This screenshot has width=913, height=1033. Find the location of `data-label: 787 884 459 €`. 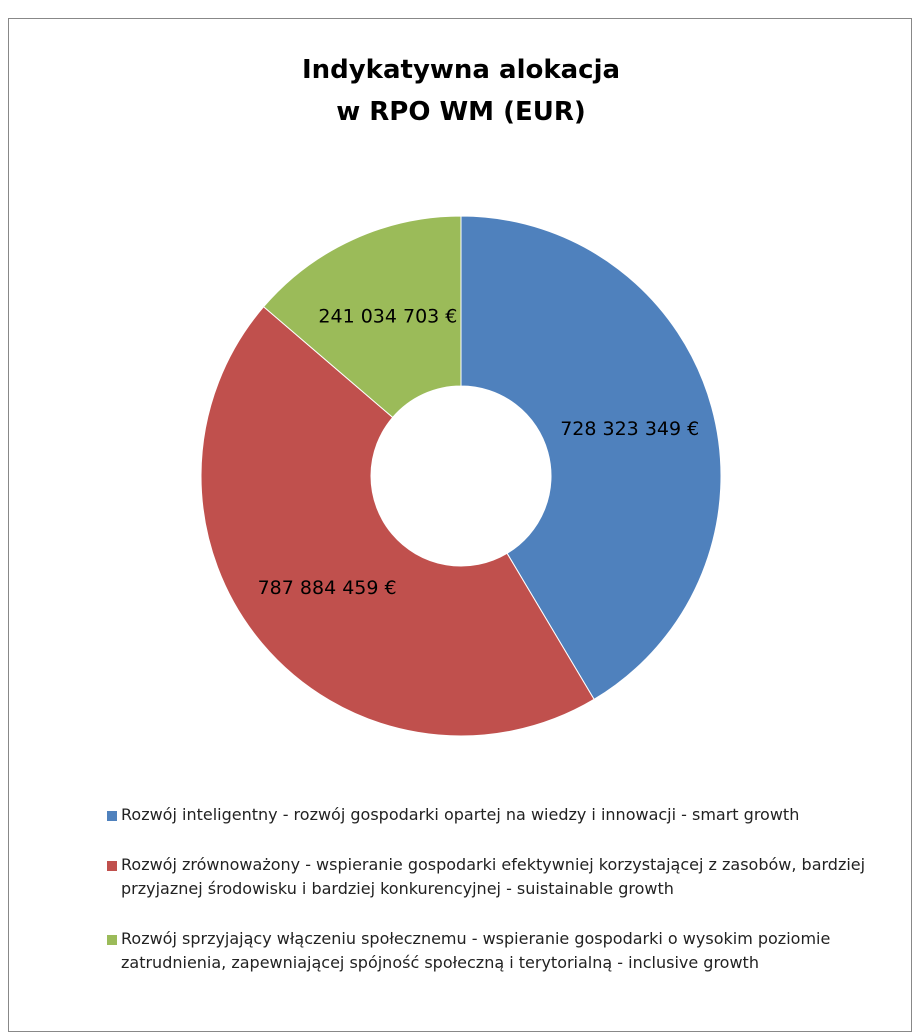

data-label: 787 884 459 € is located at coordinates (327, 588).